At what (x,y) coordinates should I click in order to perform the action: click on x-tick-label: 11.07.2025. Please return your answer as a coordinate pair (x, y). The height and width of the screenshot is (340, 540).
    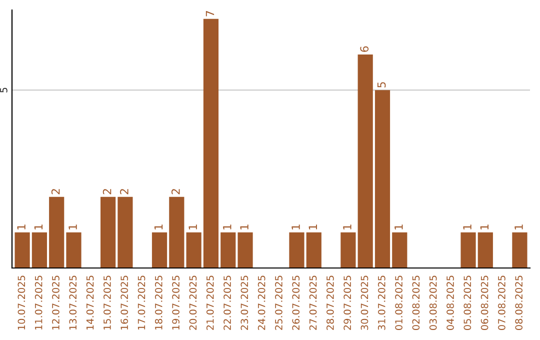
    Looking at the image, I should click on (38, 303).